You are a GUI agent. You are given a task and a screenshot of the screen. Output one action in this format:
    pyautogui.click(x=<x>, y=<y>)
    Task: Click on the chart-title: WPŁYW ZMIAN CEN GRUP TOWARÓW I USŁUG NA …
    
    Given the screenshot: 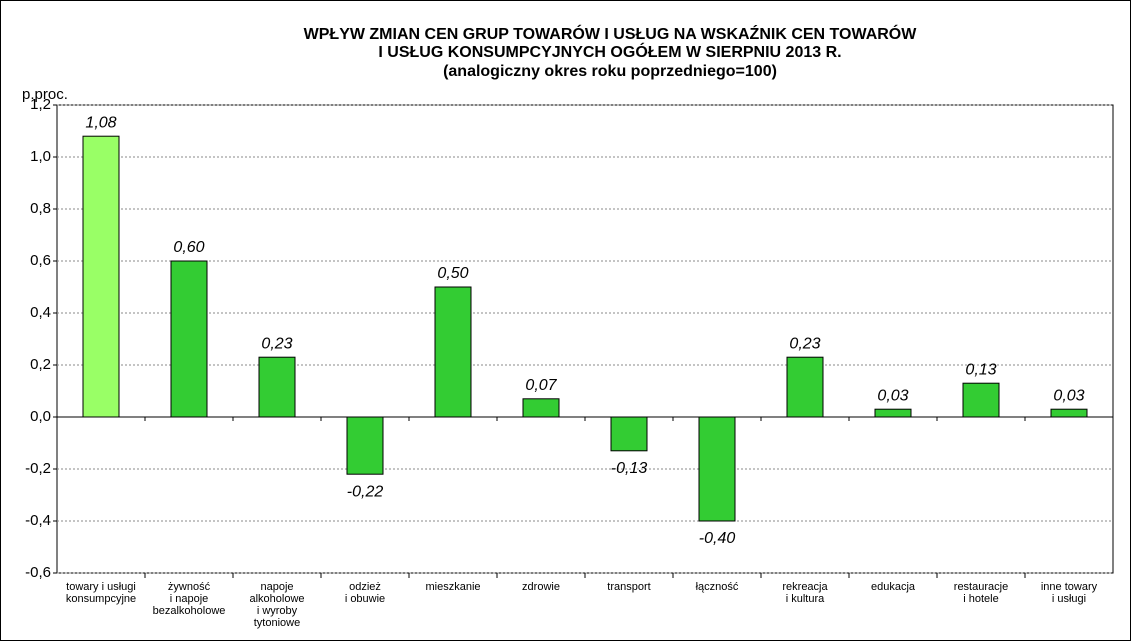 What is the action you would take?
    pyautogui.click(x=611, y=33)
    